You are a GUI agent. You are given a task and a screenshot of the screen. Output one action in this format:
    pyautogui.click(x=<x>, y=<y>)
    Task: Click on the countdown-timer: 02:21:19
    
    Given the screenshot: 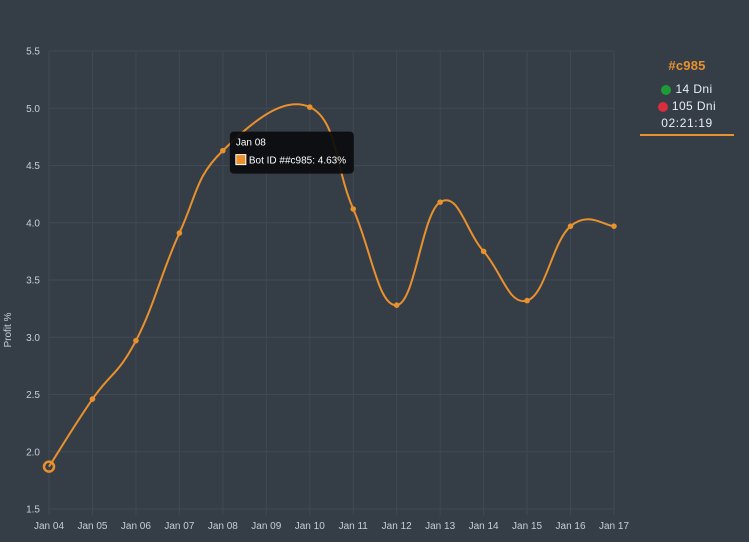 What is the action you would take?
    pyautogui.click(x=687, y=126)
    